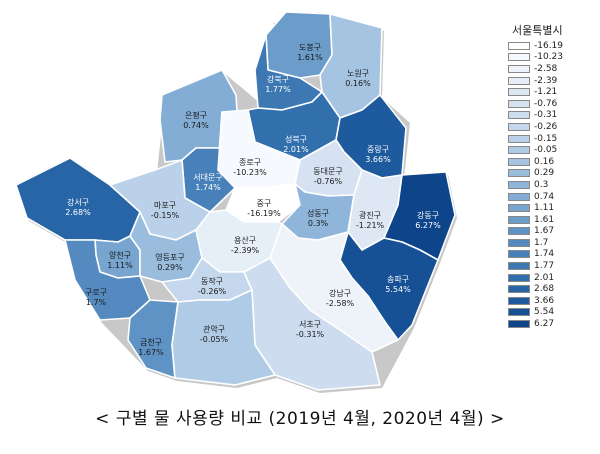 The image size is (600, 454). I want to click on map-caption: < 구별 물 사용량 비교 (2019년 4월, 2020년 4월) >, so click(300, 419).